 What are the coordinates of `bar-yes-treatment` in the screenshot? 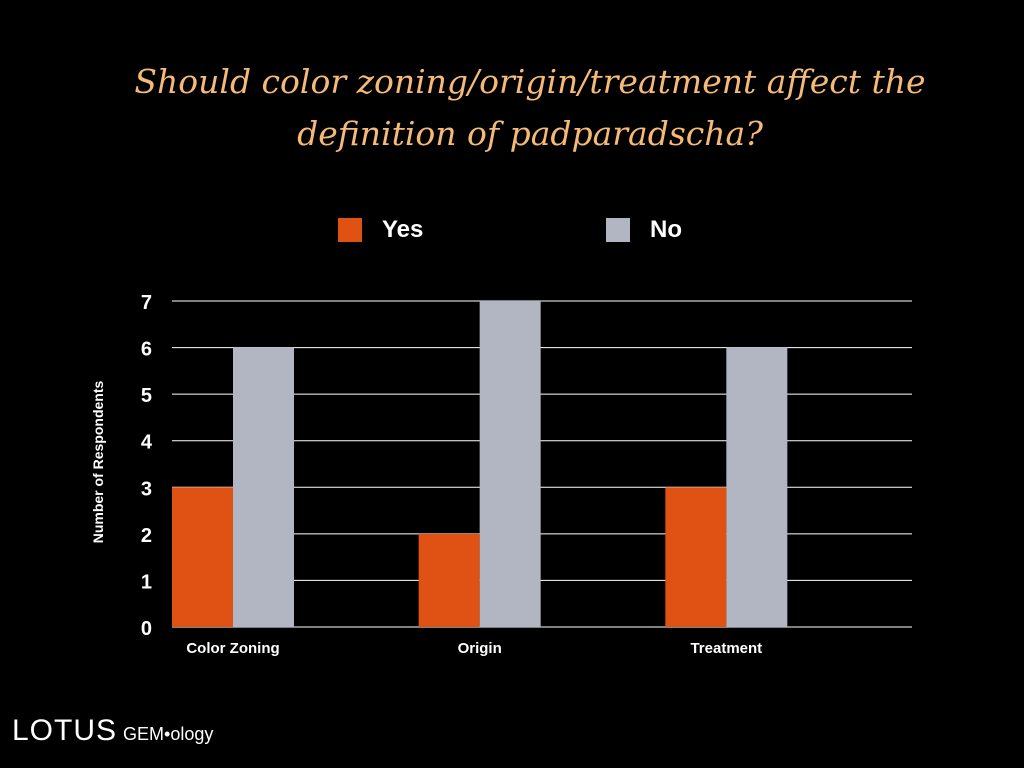 It's located at (696, 557).